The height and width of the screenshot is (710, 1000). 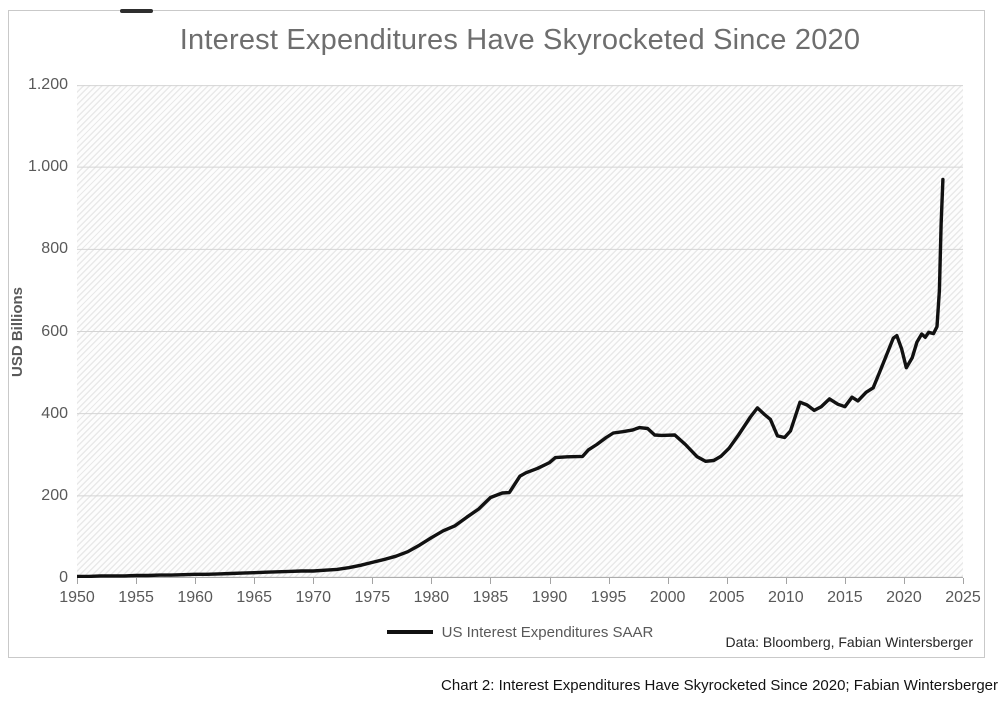 What do you see at coordinates (63, 577) in the screenshot?
I see `y-tick-label: 0` at bounding box center [63, 577].